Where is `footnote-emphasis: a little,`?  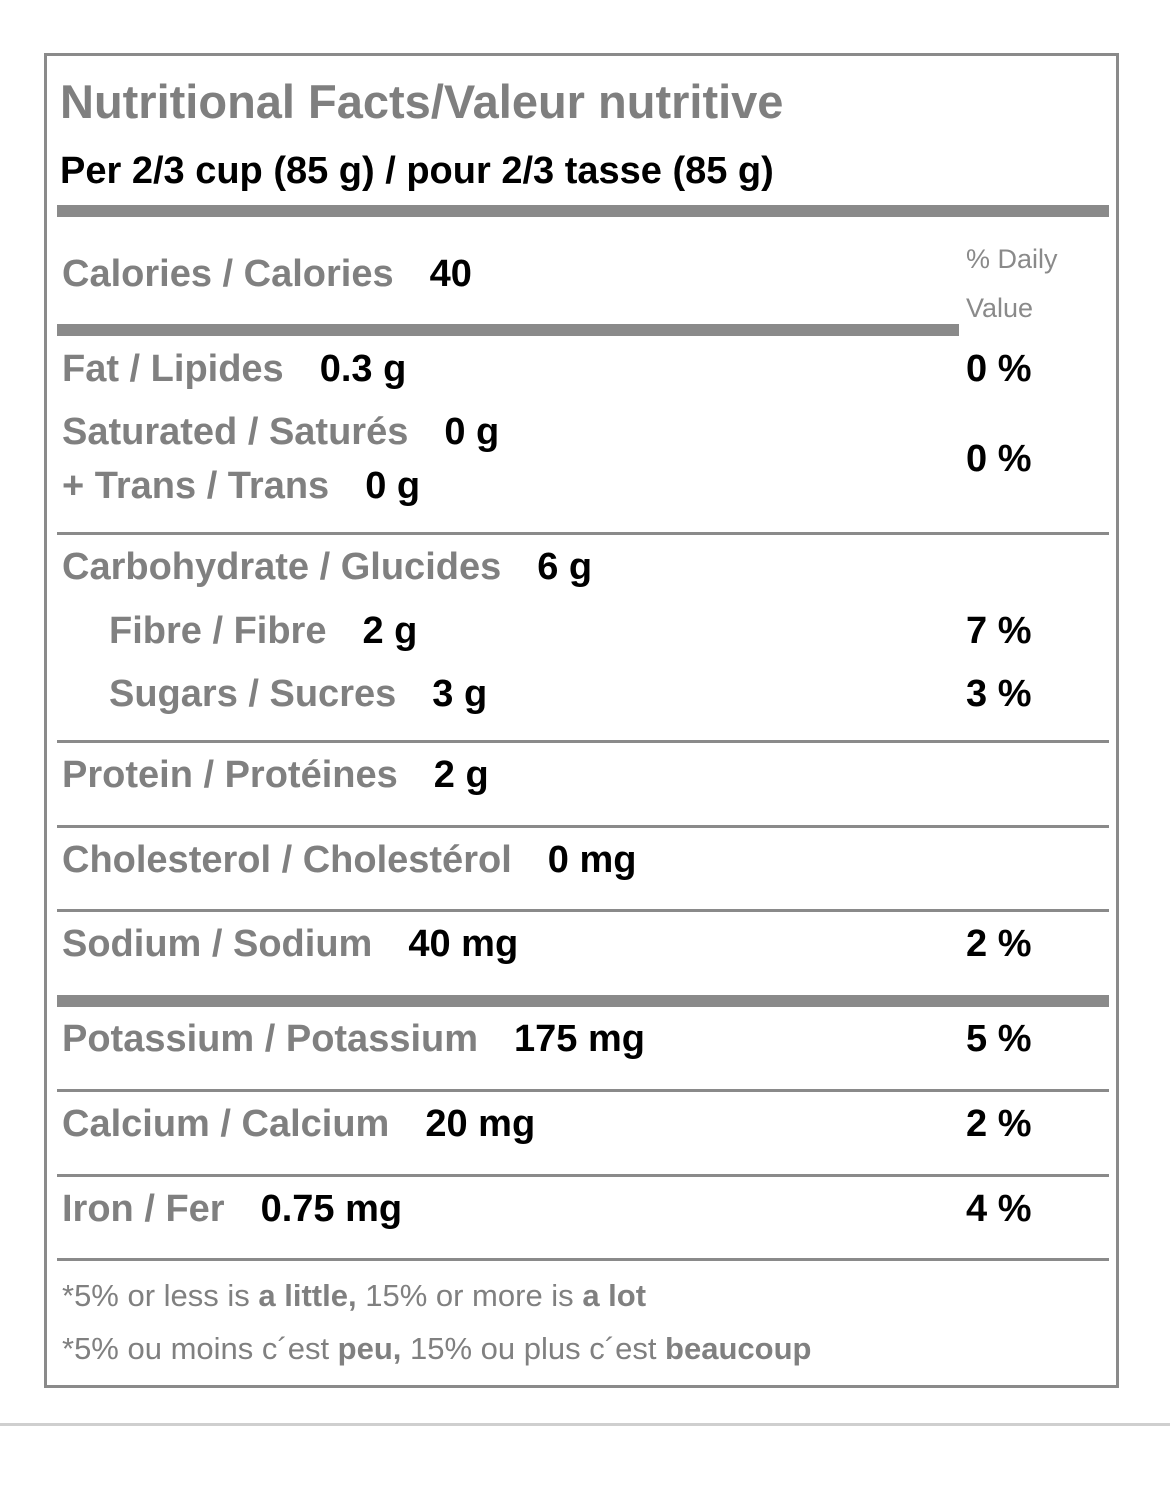 footnote-emphasis: a little, is located at coordinates (307, 1295).